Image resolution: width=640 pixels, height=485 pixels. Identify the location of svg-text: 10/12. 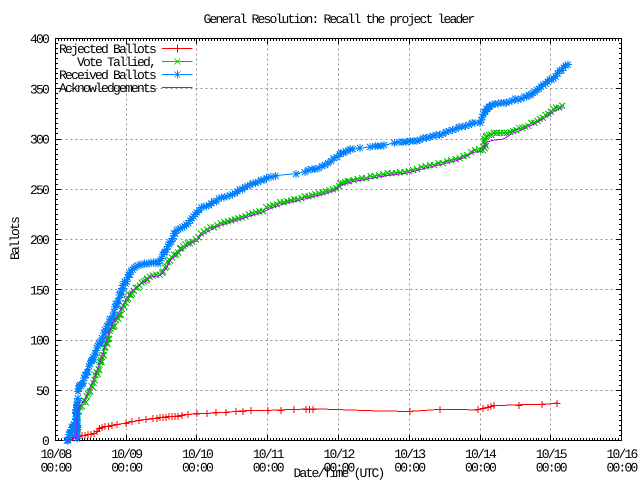
(338, 454).